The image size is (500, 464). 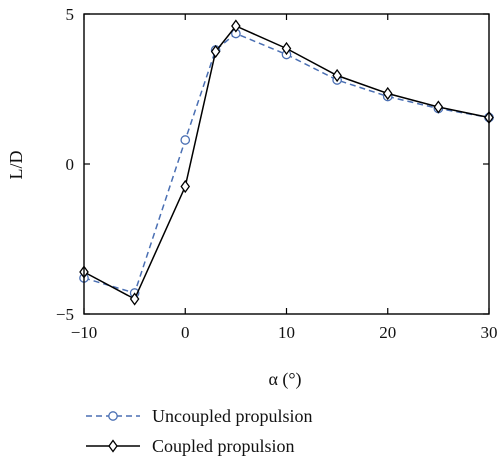 What do you see at coordinates (286, 332) in the screenshot?
I see `x-tick-label: 10` at bounding box center [286, 332].